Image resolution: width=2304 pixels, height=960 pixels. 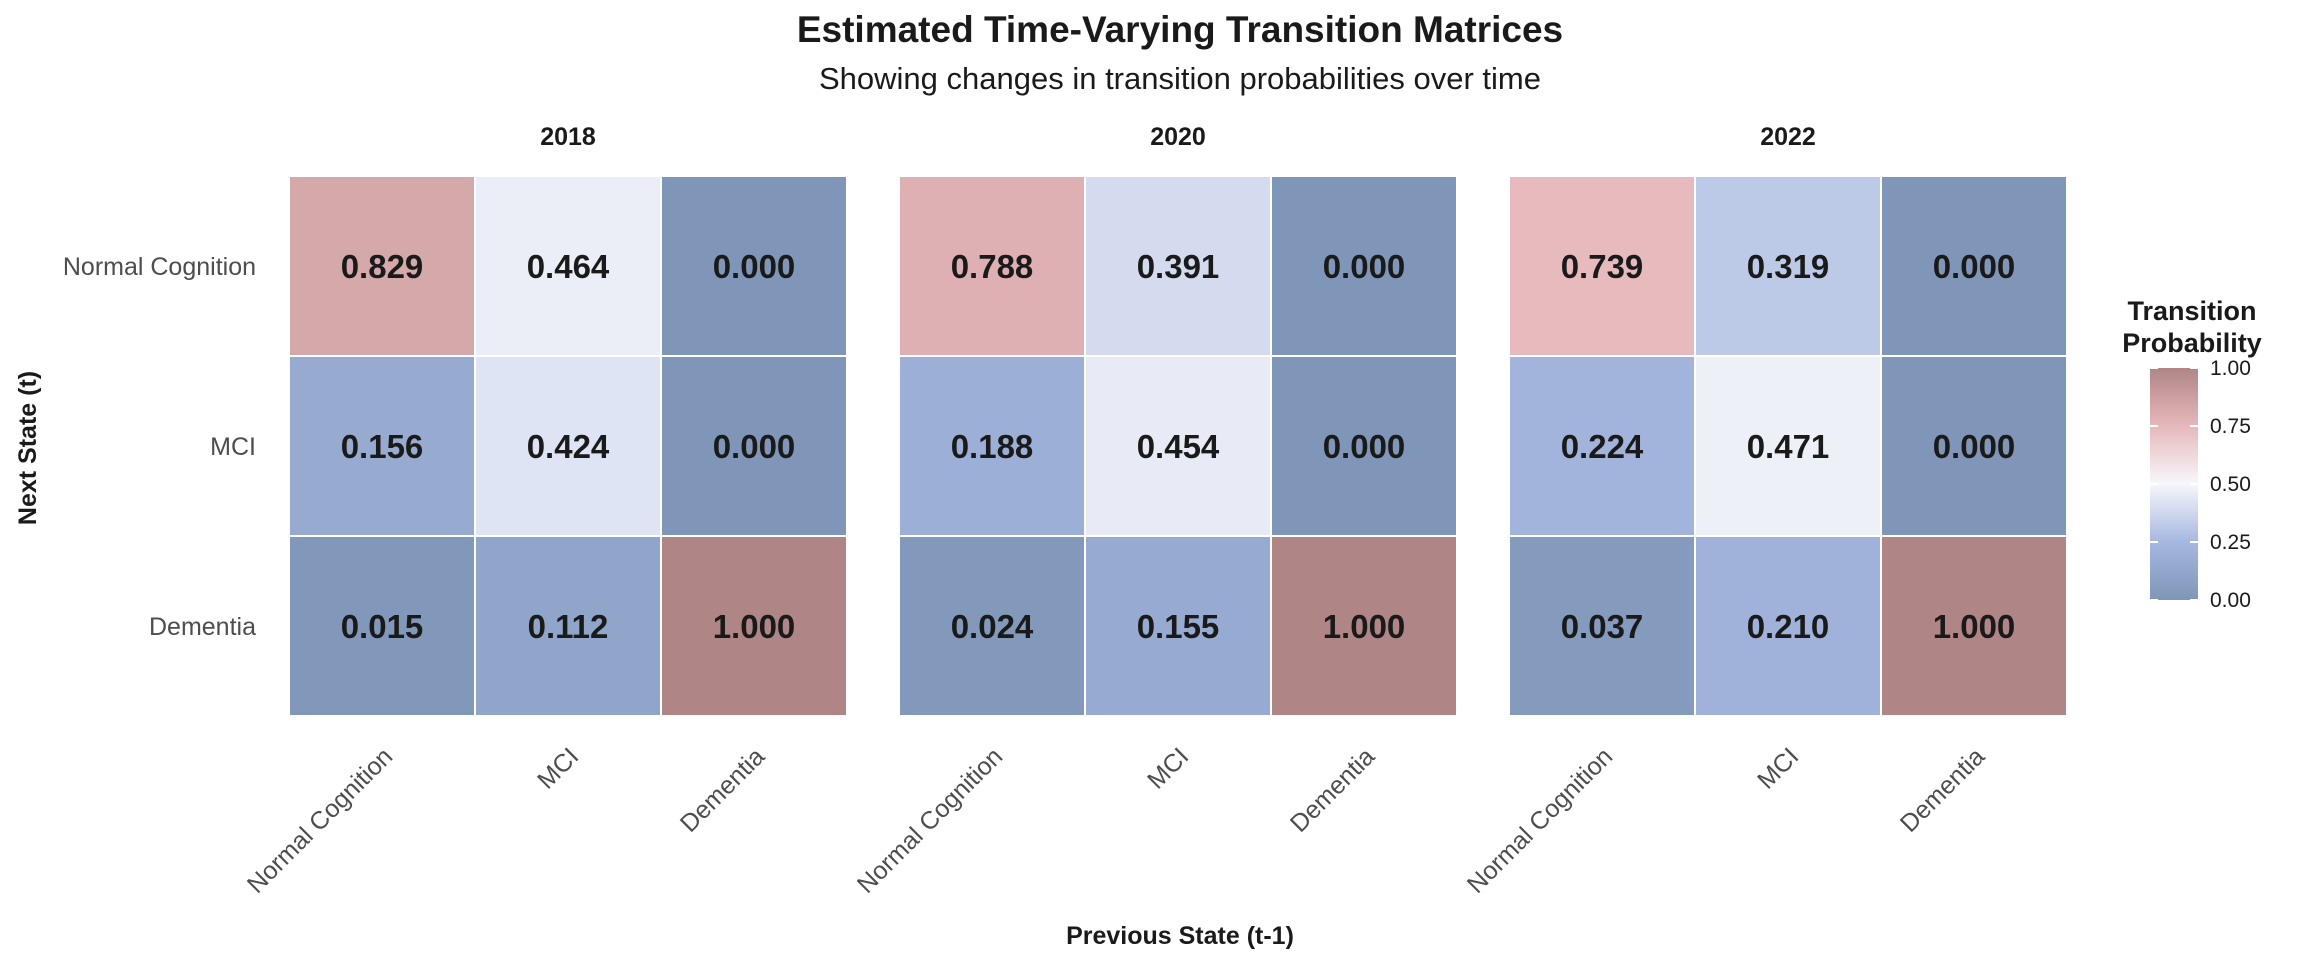 I want to click on cell-value-label: 0.454, so click(x=1178, y=446).